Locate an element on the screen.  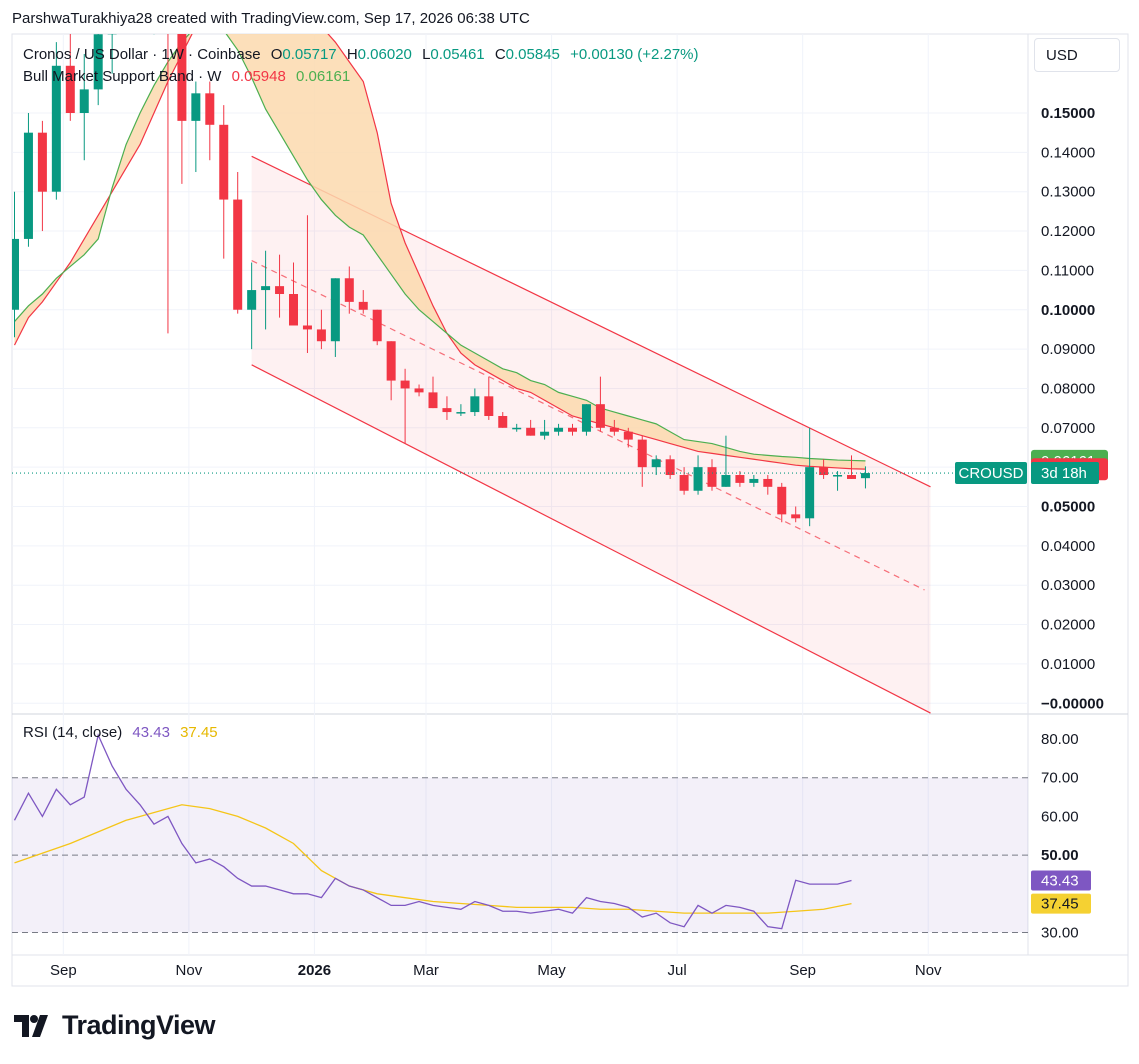
rsi-tick-label: 30.00 is located at coordinates (1060, 933).